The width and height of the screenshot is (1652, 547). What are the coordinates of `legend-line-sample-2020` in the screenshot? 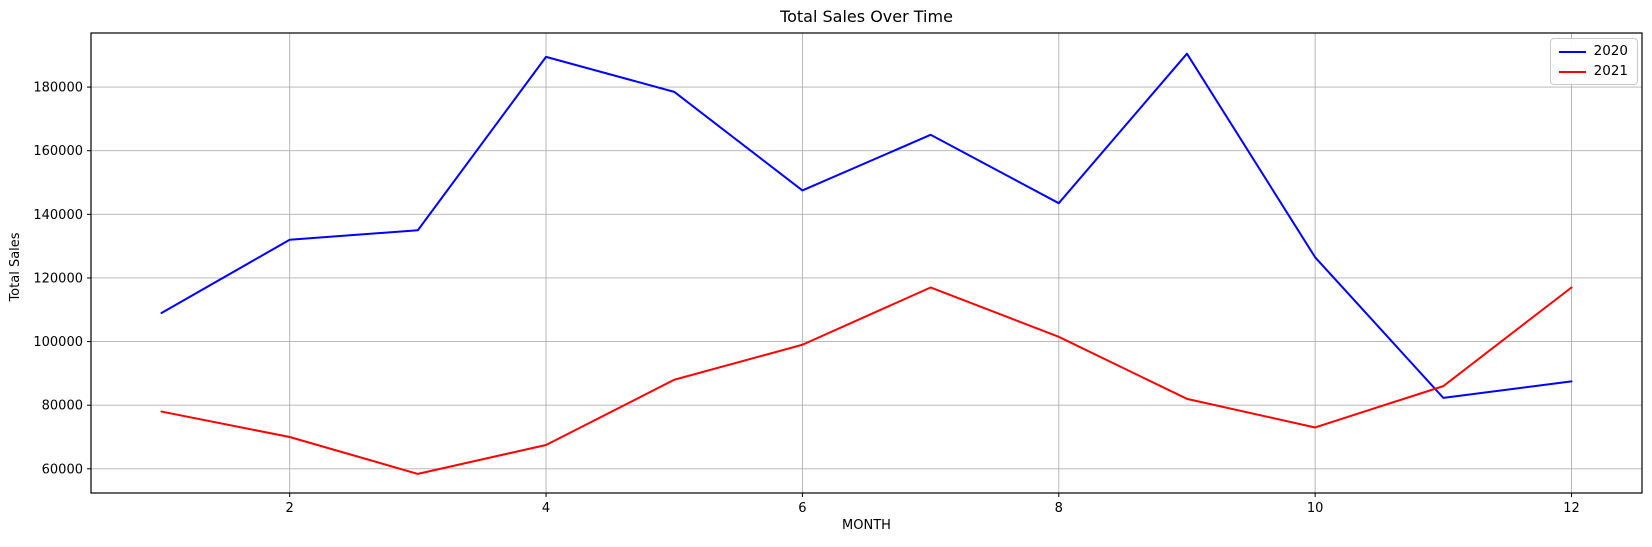 It's located at (1572, 51).